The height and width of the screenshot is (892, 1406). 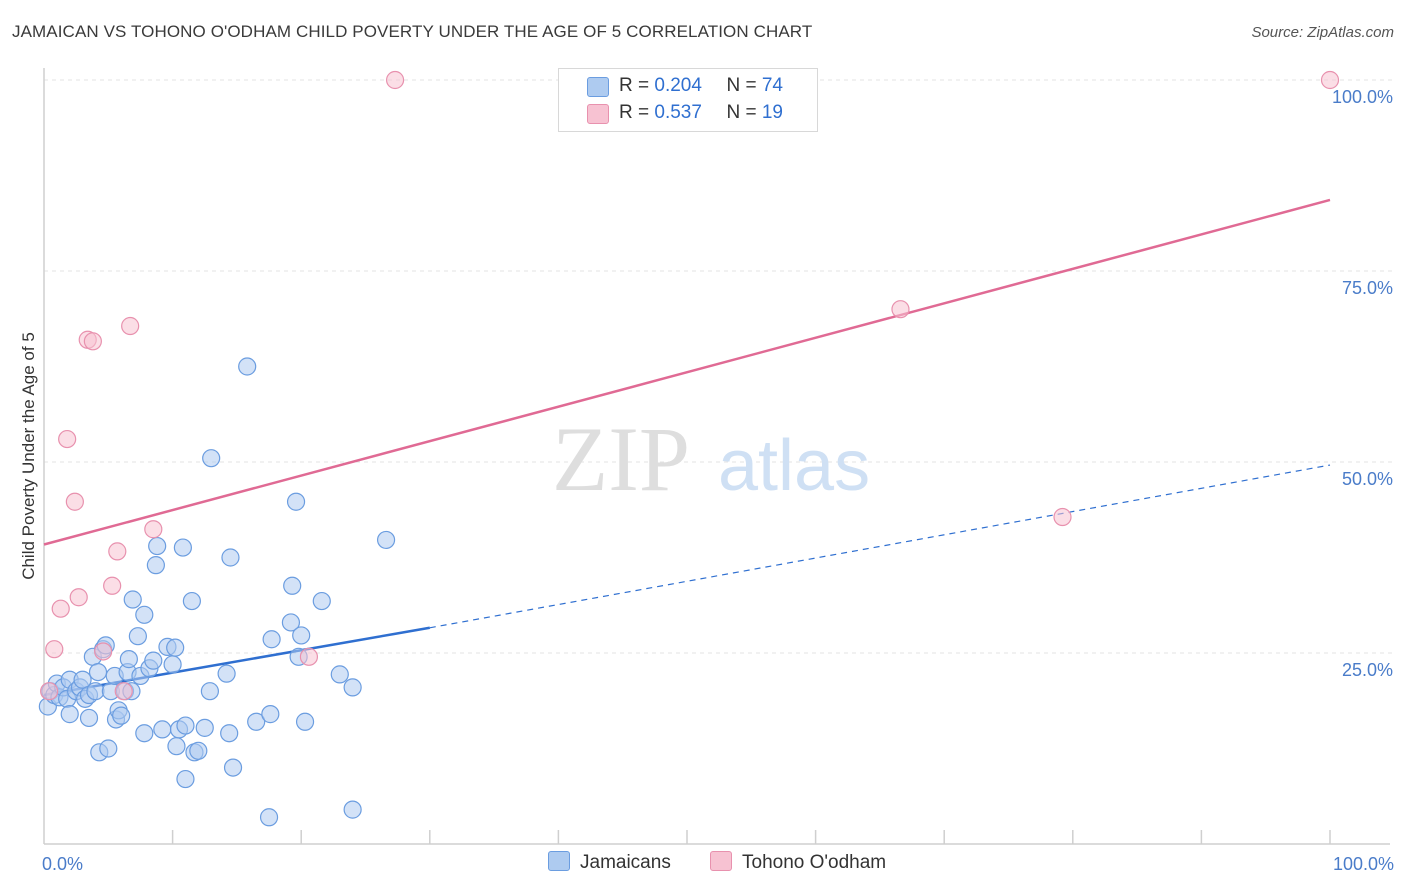 What do you see at coordinates (62, 864) in the screenshot?
I see `x-tick-label-left: 0.0%` at bounding box center [62, 864].